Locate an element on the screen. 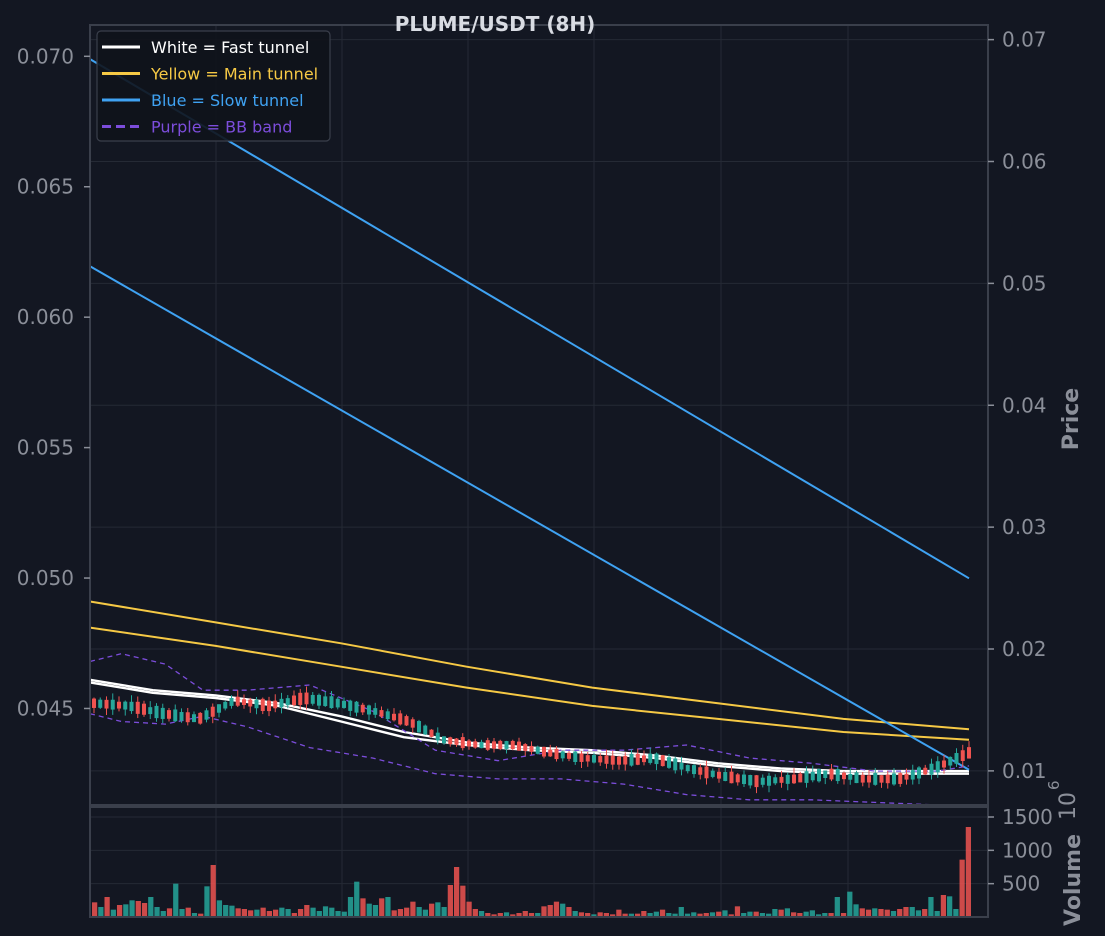 This screenshot has height=936, width=1105. left-tick-label-5: 0.070 is located at coordinates (45, 56).